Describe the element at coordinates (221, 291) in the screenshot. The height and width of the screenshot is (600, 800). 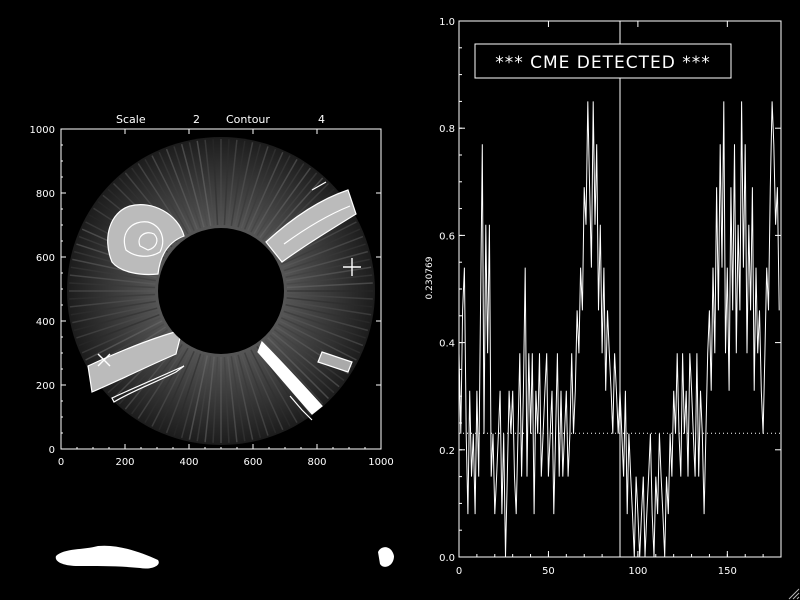
I see `occulter-disk` at that location.